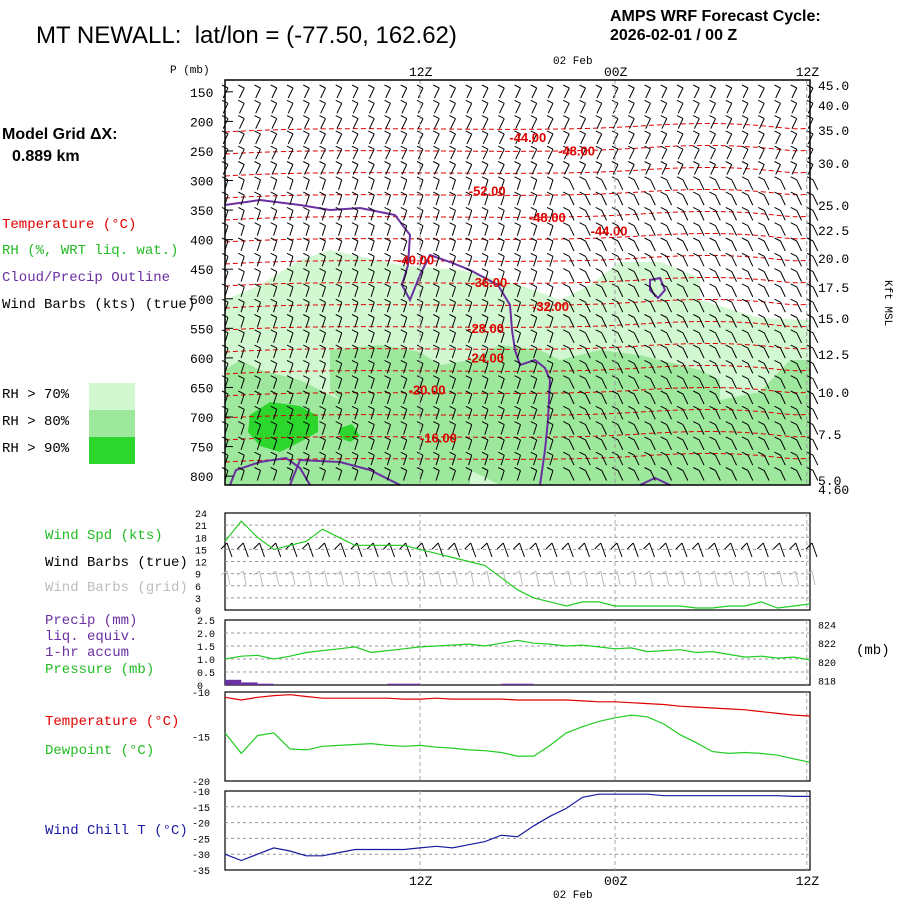  What do you see at coordinates (99, 305) in the screenshot?
I see `legend-wind: Wind Barbs (kts) (true)` at bounding box center [99, 305].